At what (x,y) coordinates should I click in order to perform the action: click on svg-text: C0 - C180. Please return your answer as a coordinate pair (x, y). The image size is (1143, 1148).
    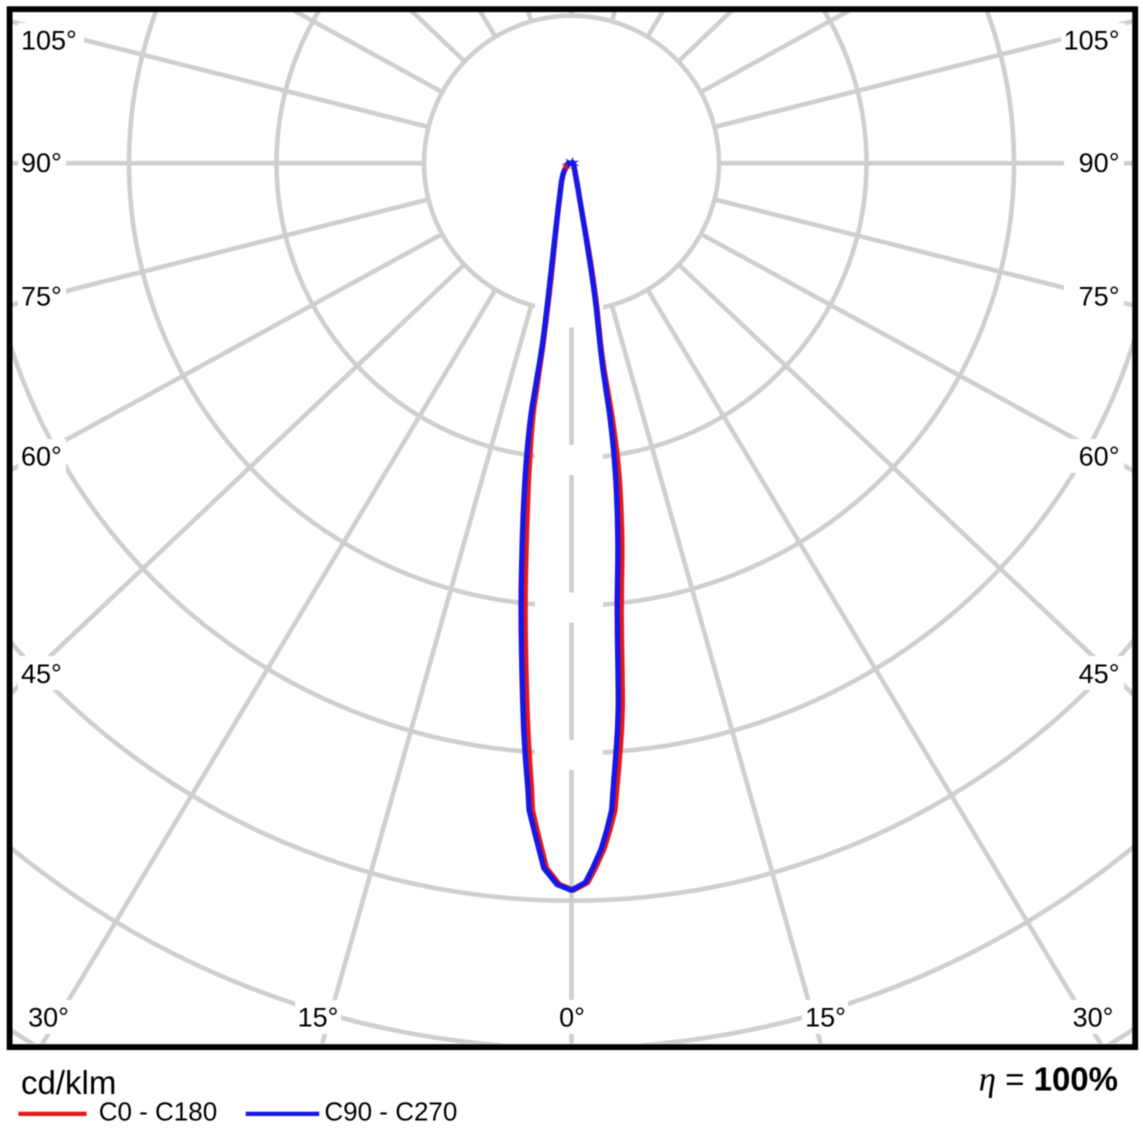
    Looking at the image, I should click on (158, 1112).